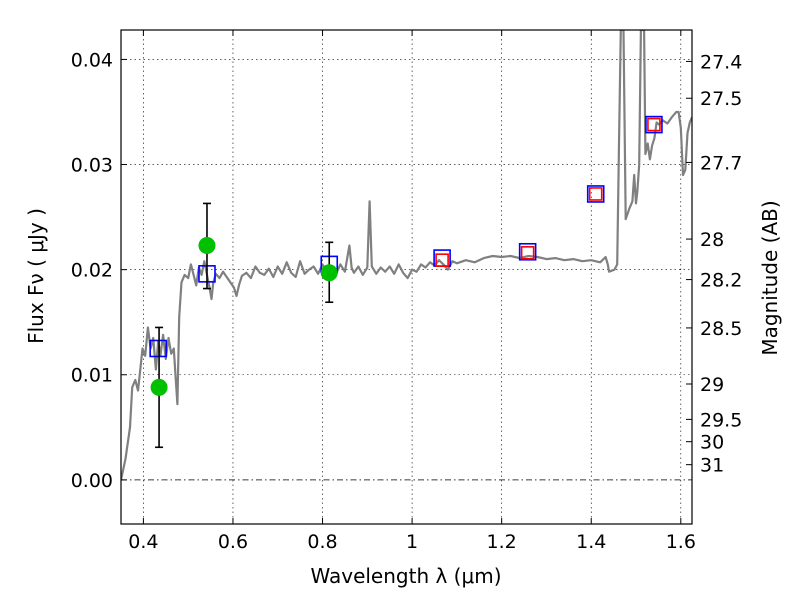  What do you see at coordinates (92, 166) in the screenshot?
I see `y-tick-label: 0.03` at bounding box center [92, 166].